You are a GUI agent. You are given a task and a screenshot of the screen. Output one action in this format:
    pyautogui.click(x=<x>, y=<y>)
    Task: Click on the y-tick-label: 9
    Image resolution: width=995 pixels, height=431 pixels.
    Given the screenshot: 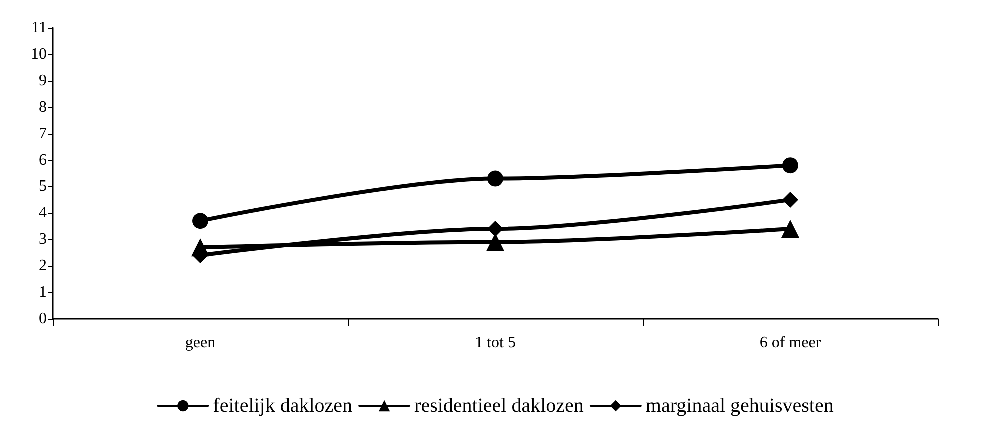 What is the action you would take?
    pyautogui.click(x=43, y=81)
    